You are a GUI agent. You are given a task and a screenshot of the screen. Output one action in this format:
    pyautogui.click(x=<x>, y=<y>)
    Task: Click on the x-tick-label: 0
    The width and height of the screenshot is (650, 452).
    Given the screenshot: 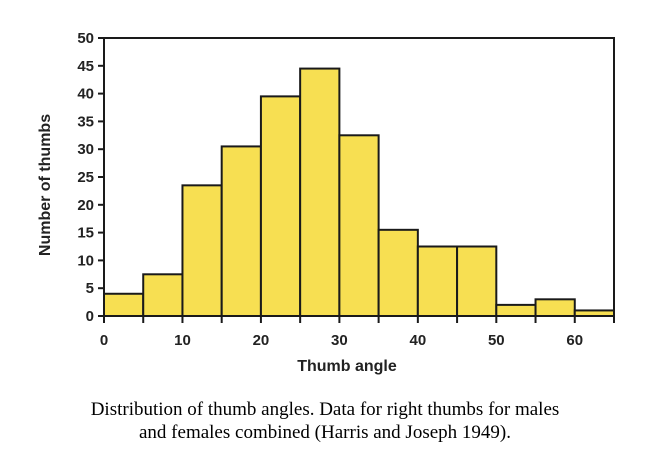 What is the action you would take?
    pyautogui.click(x=104, y=340)
    